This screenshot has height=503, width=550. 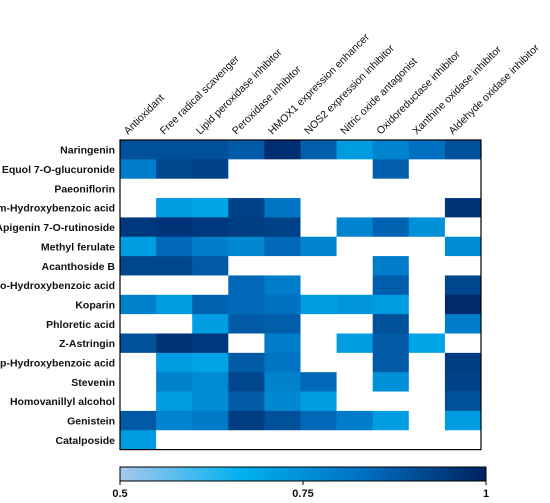 I want to click on row-label: Z-Astringin, so click(x=87, y=344).